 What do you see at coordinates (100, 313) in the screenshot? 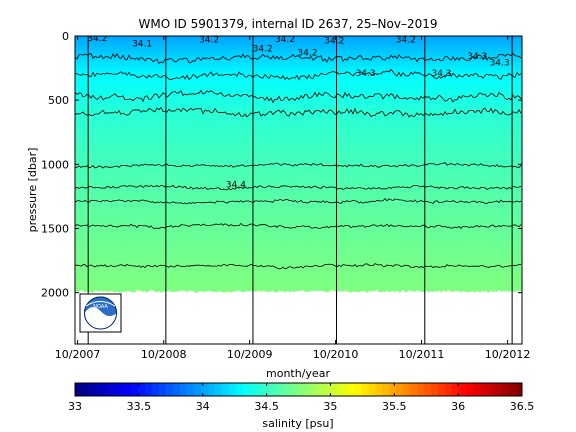
I see `noaa-logo-icon: NOAA` at bounding box center [100, 313].